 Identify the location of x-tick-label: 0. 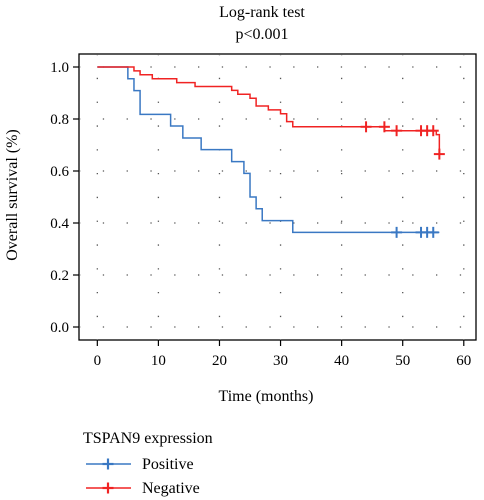
(98, 361).